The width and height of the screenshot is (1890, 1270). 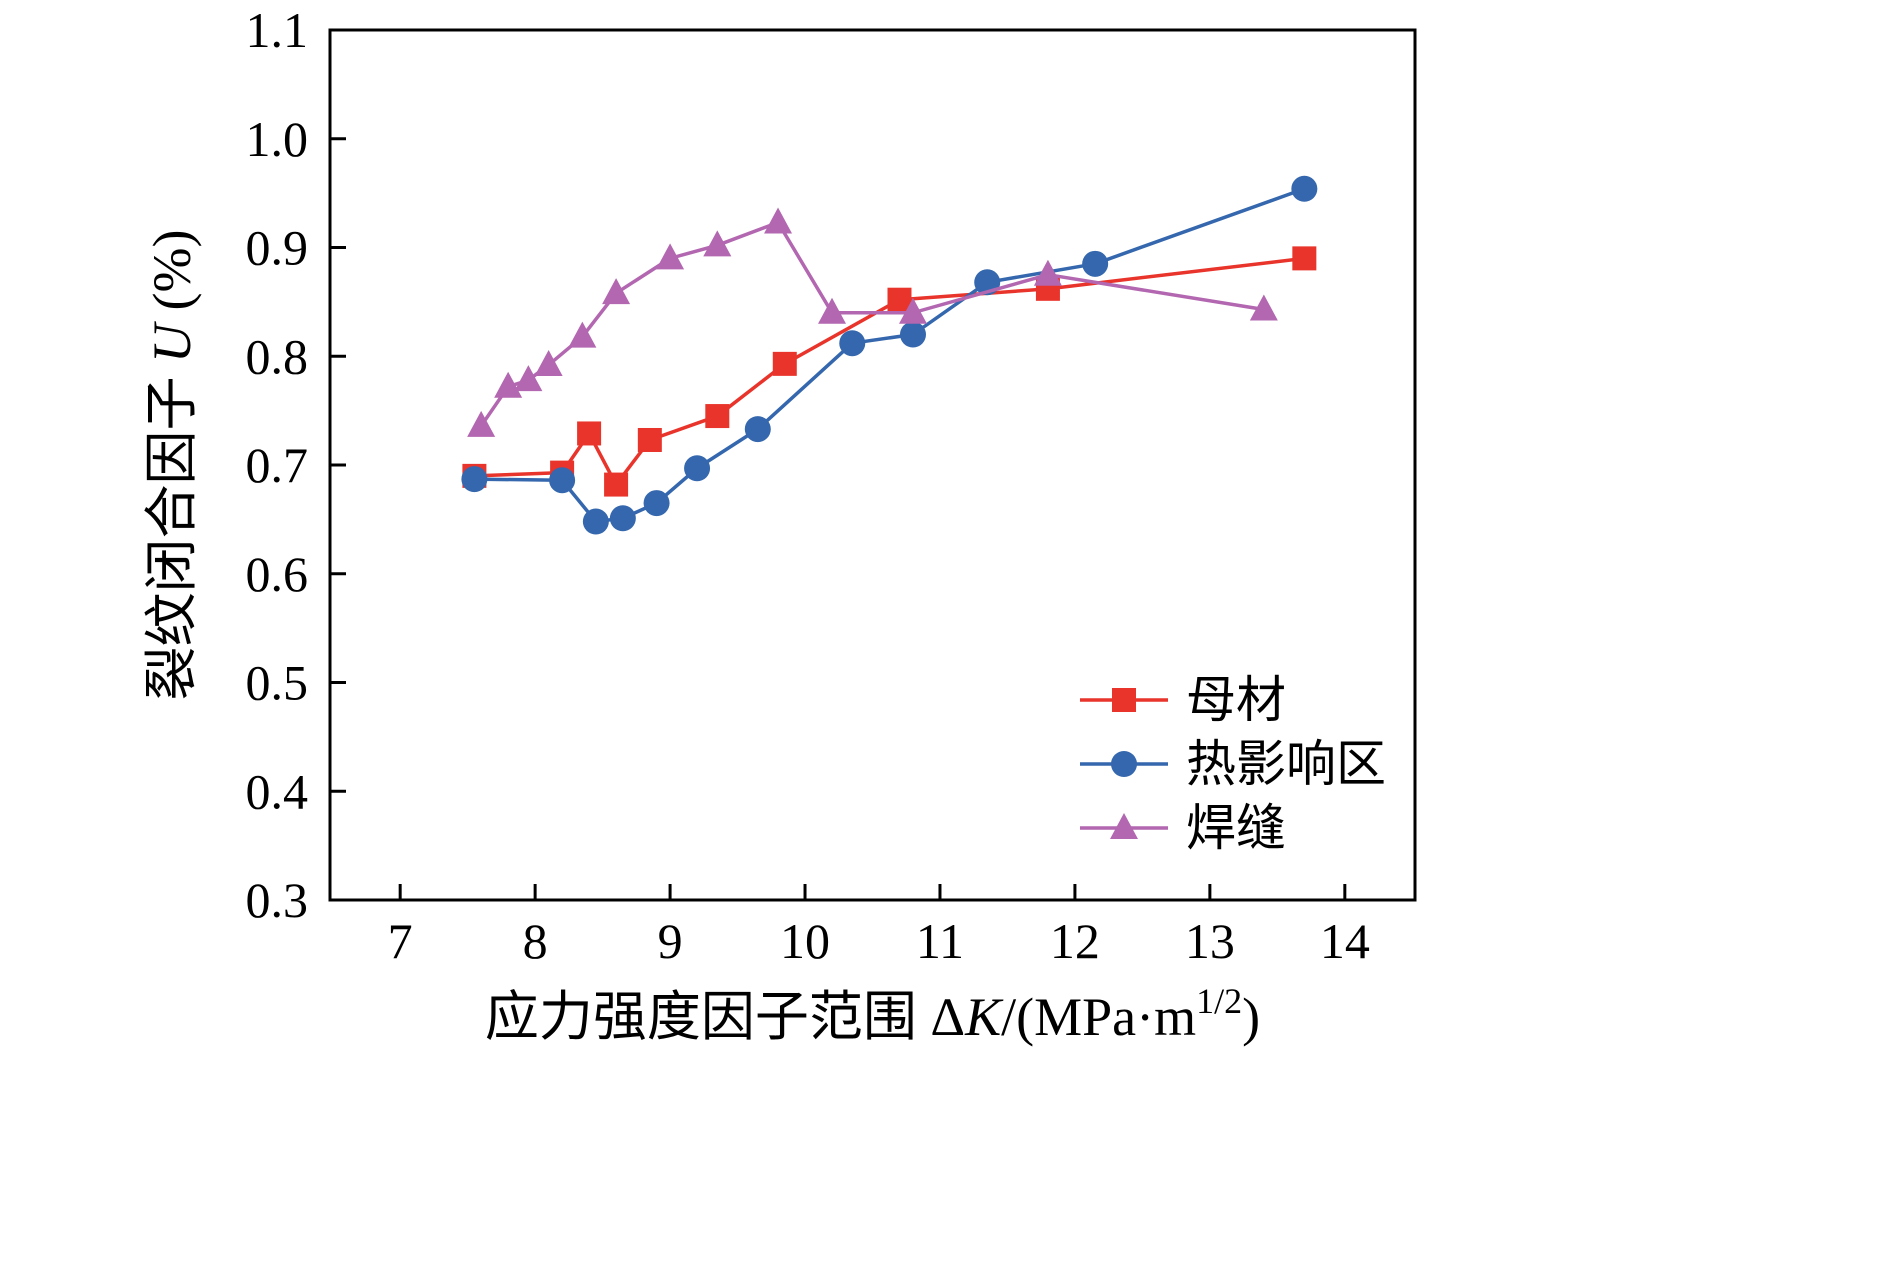 What do you see at coordinates (277, 30) in the screenshot?
I see `y-tick-label: 1.1` at bounding box center [277, 30].